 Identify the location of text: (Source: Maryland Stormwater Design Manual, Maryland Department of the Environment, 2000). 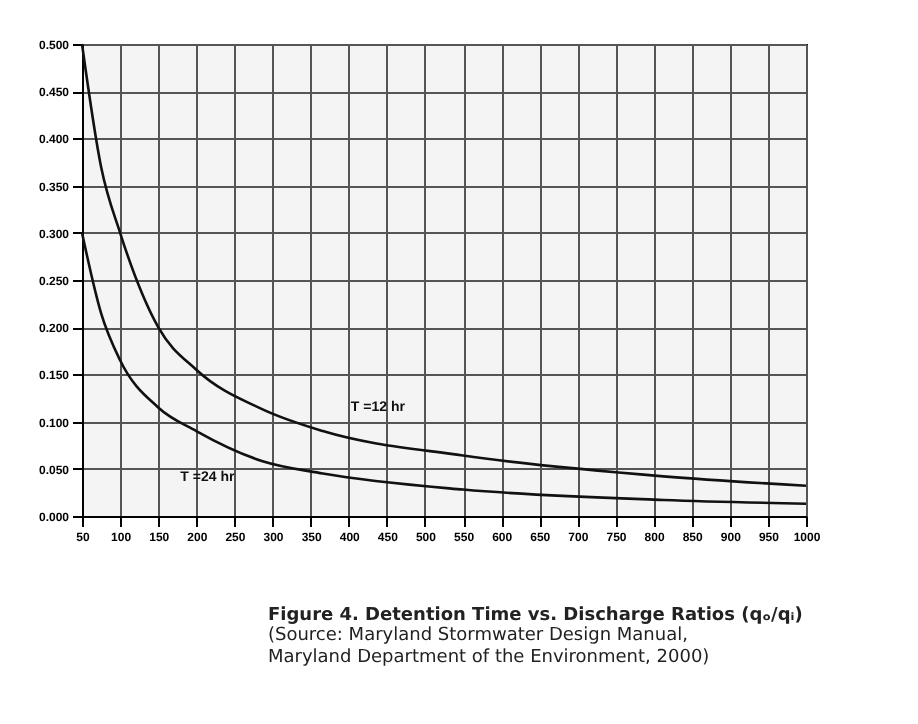
(488, 647).